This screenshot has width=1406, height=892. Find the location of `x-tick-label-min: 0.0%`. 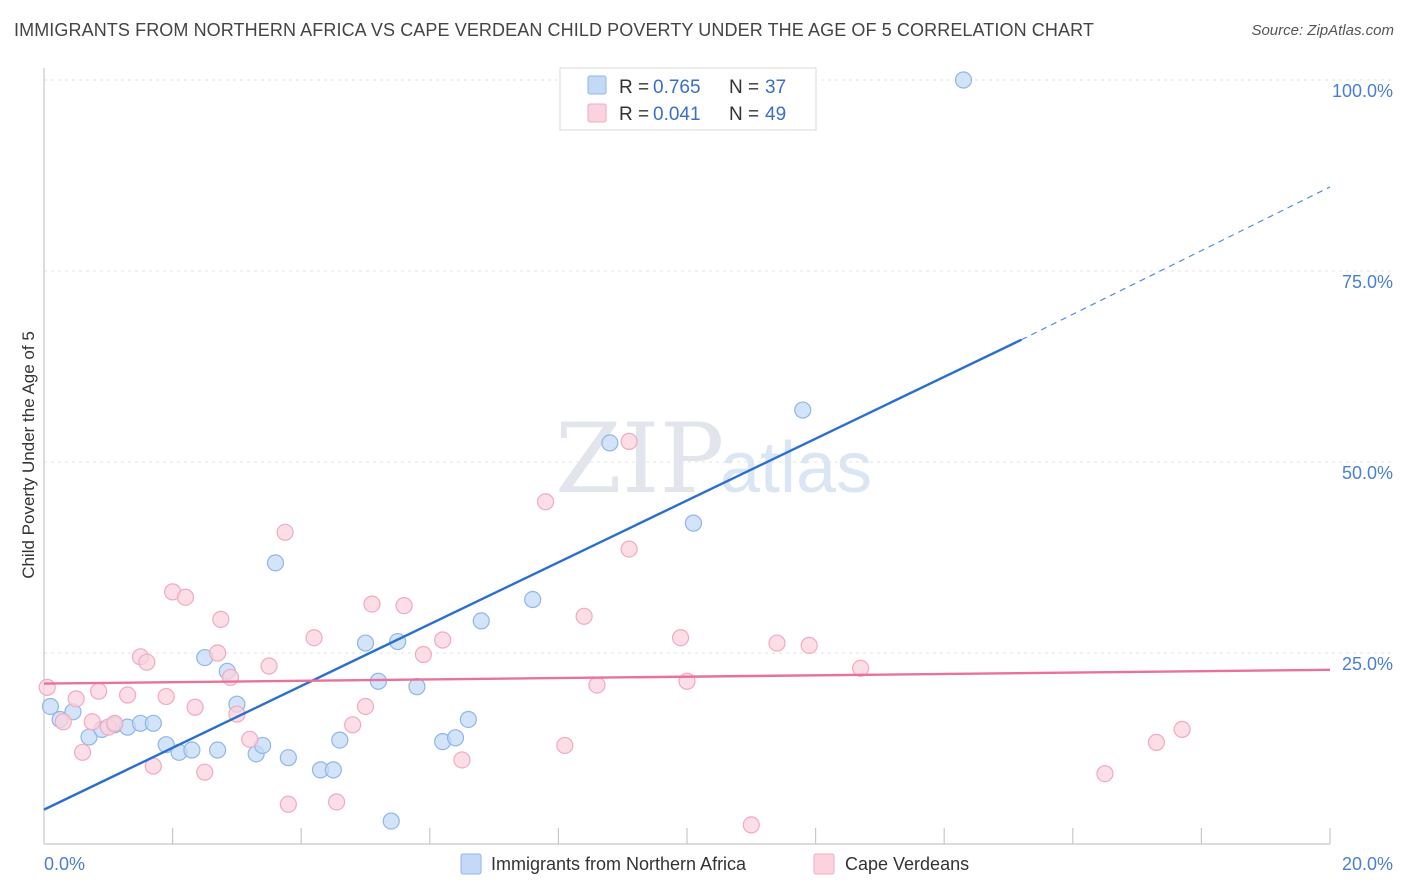

x-tick-label-min: 0.0% is located at coordinates (64, 864).